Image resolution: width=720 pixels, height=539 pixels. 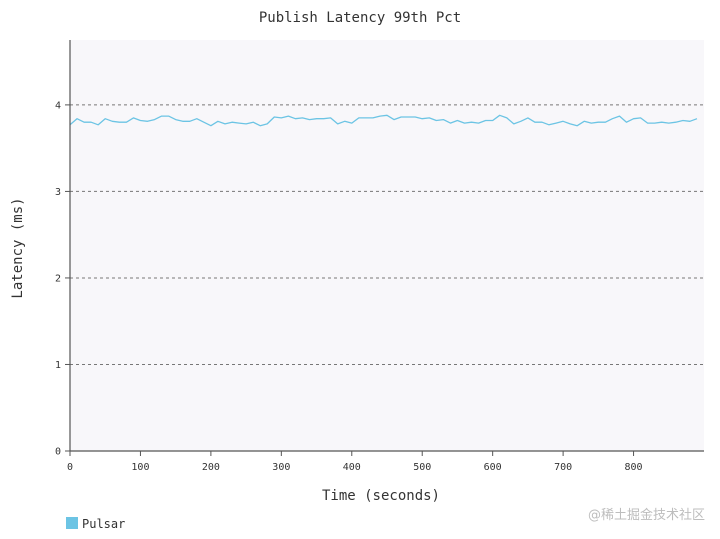 I want to click on legend-swatch-pulsar, so click(x=72, y=523).